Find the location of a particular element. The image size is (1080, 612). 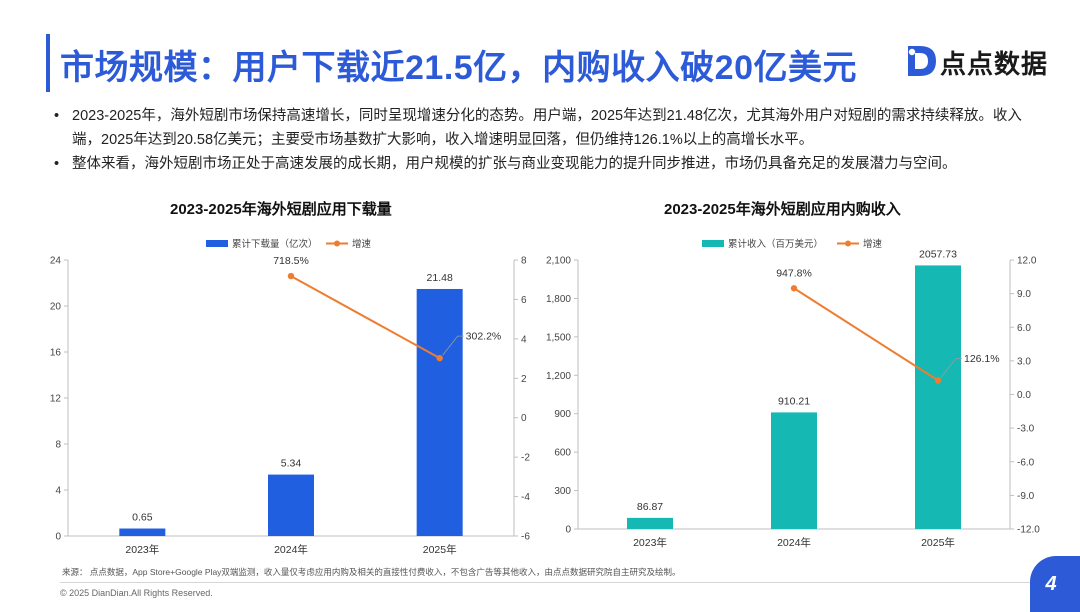

y2-tick-label: -12.0 is located at coordinates (1028, 530).